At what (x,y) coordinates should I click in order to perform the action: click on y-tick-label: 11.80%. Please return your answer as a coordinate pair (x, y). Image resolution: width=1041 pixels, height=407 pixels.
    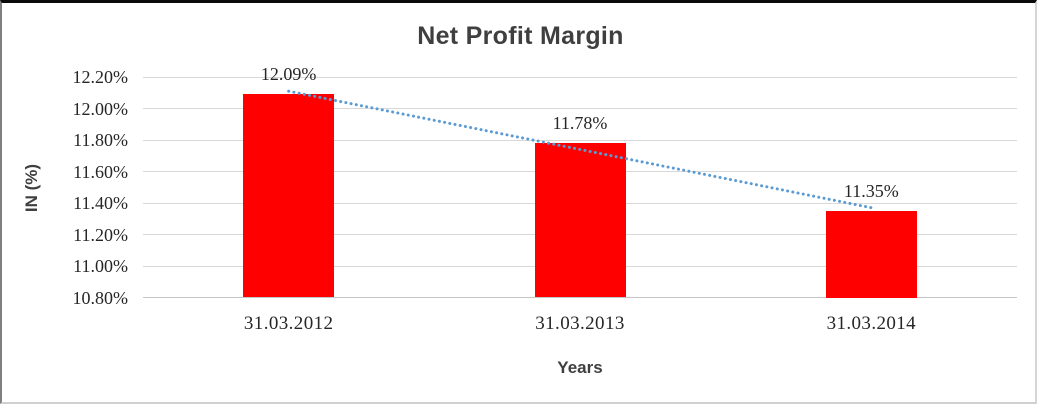
    Looking at the image, I should click on (100, 140).